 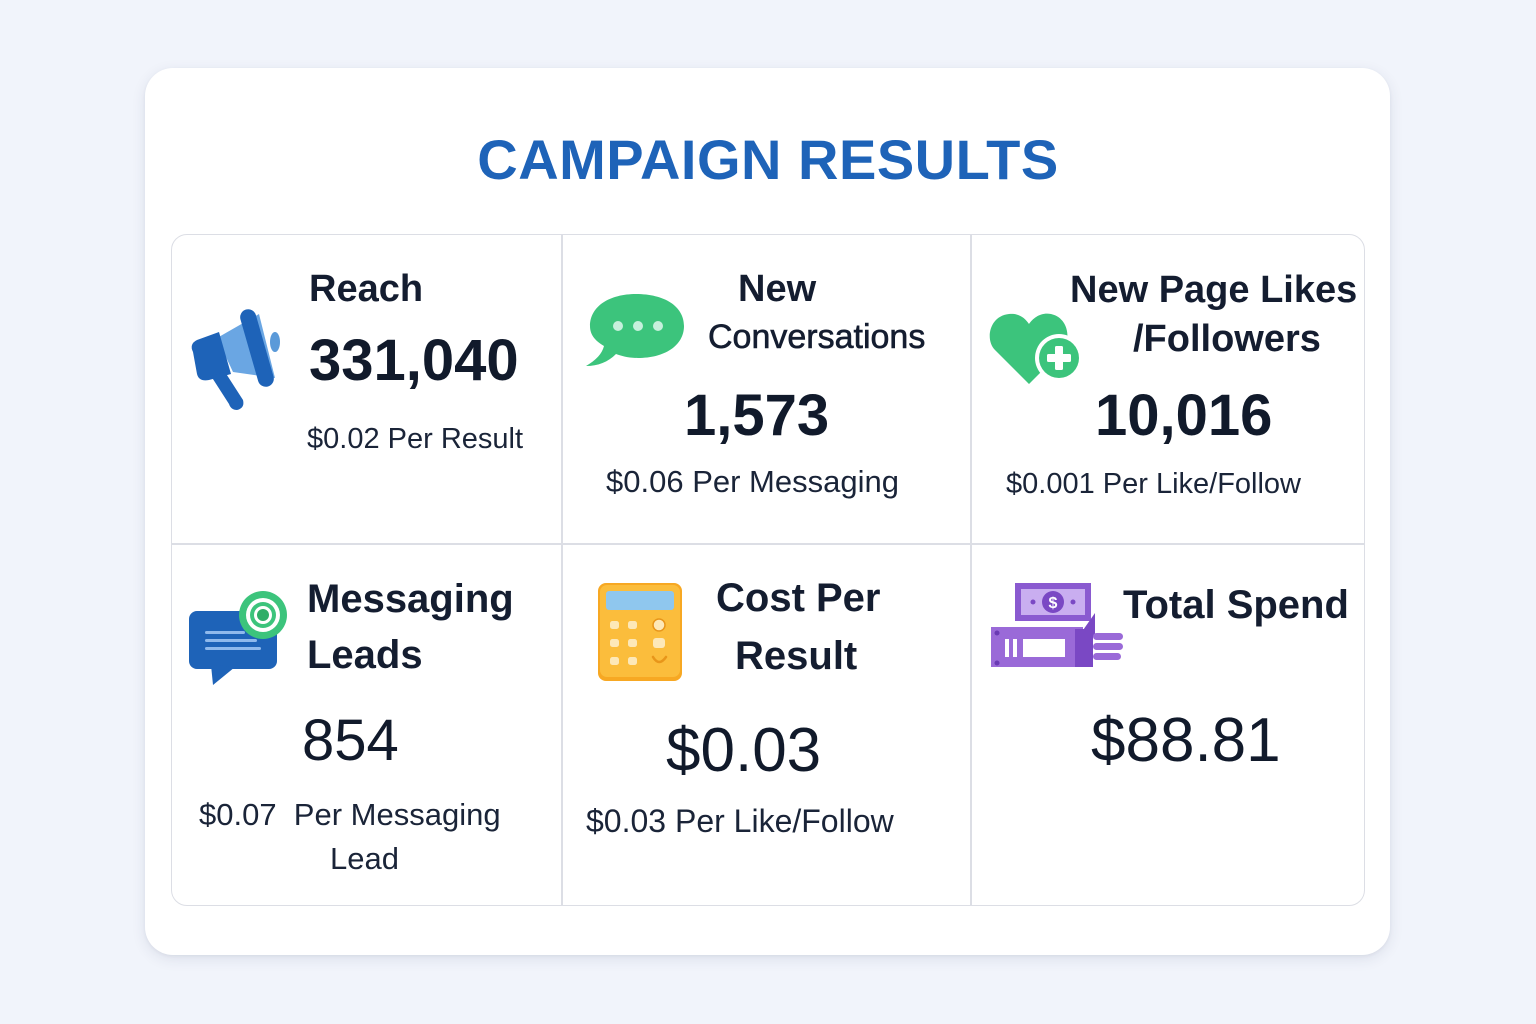 What do you see at coordinates (238, 638) in the screenshot?
I see `message-target-icon` at bounding box center [238, 638].